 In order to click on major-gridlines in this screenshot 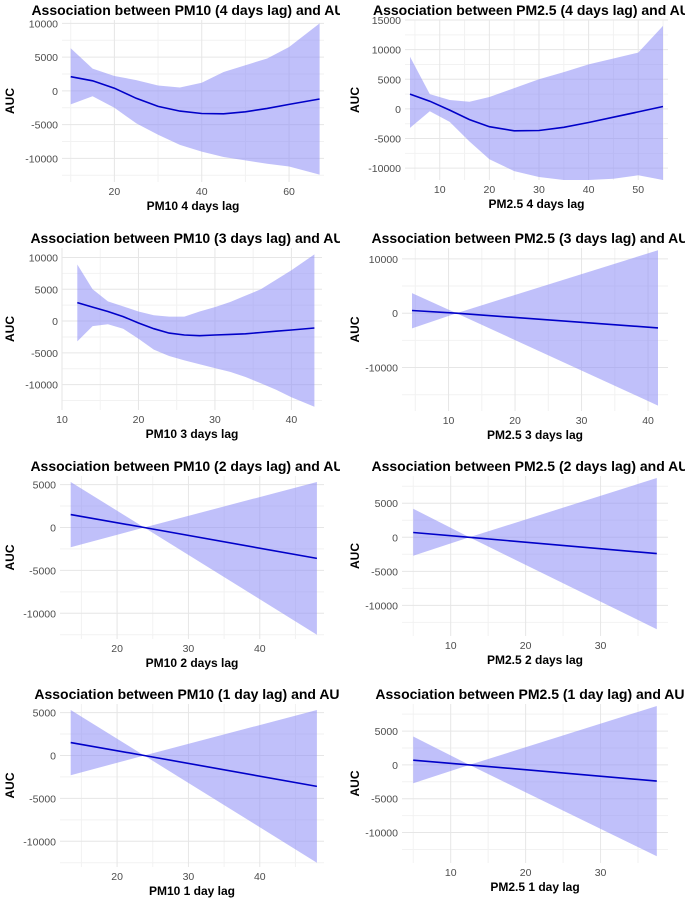, I will do `click(535, 556)`.